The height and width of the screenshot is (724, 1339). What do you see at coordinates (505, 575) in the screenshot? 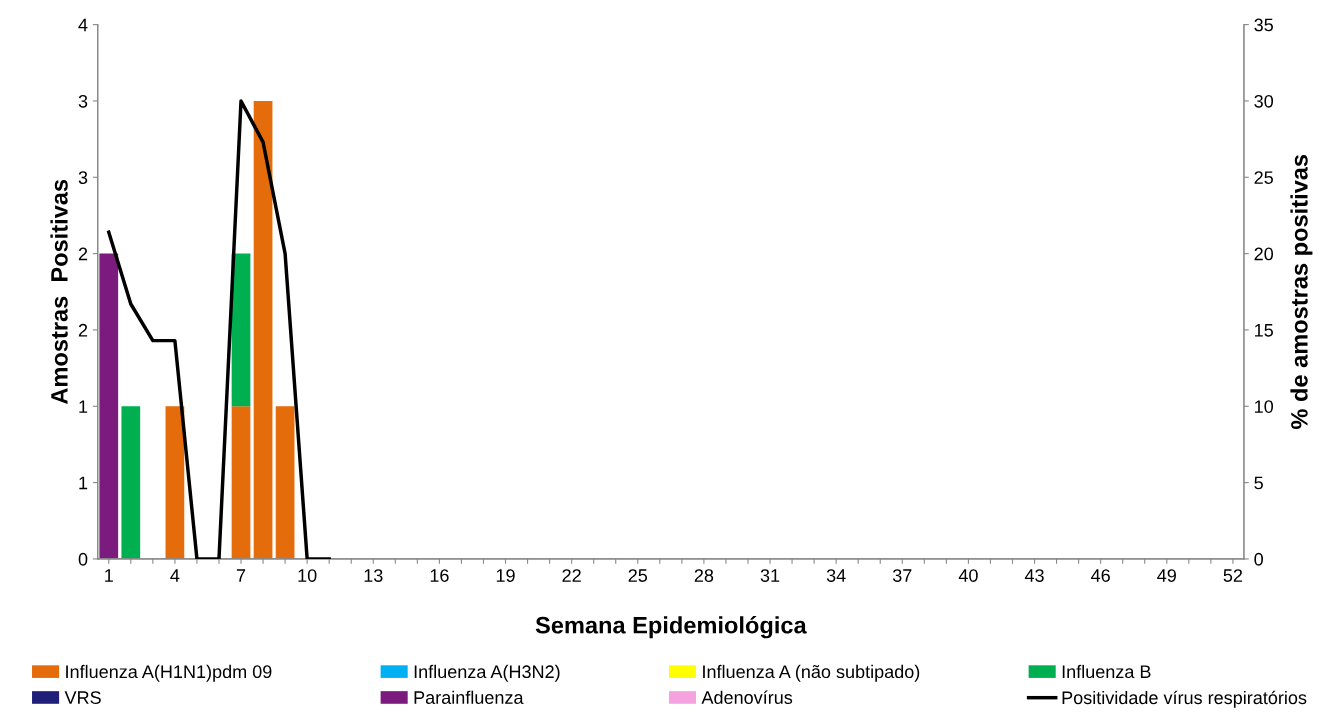
I see `x-tick-label: 19` at bounding box center [505, 575].